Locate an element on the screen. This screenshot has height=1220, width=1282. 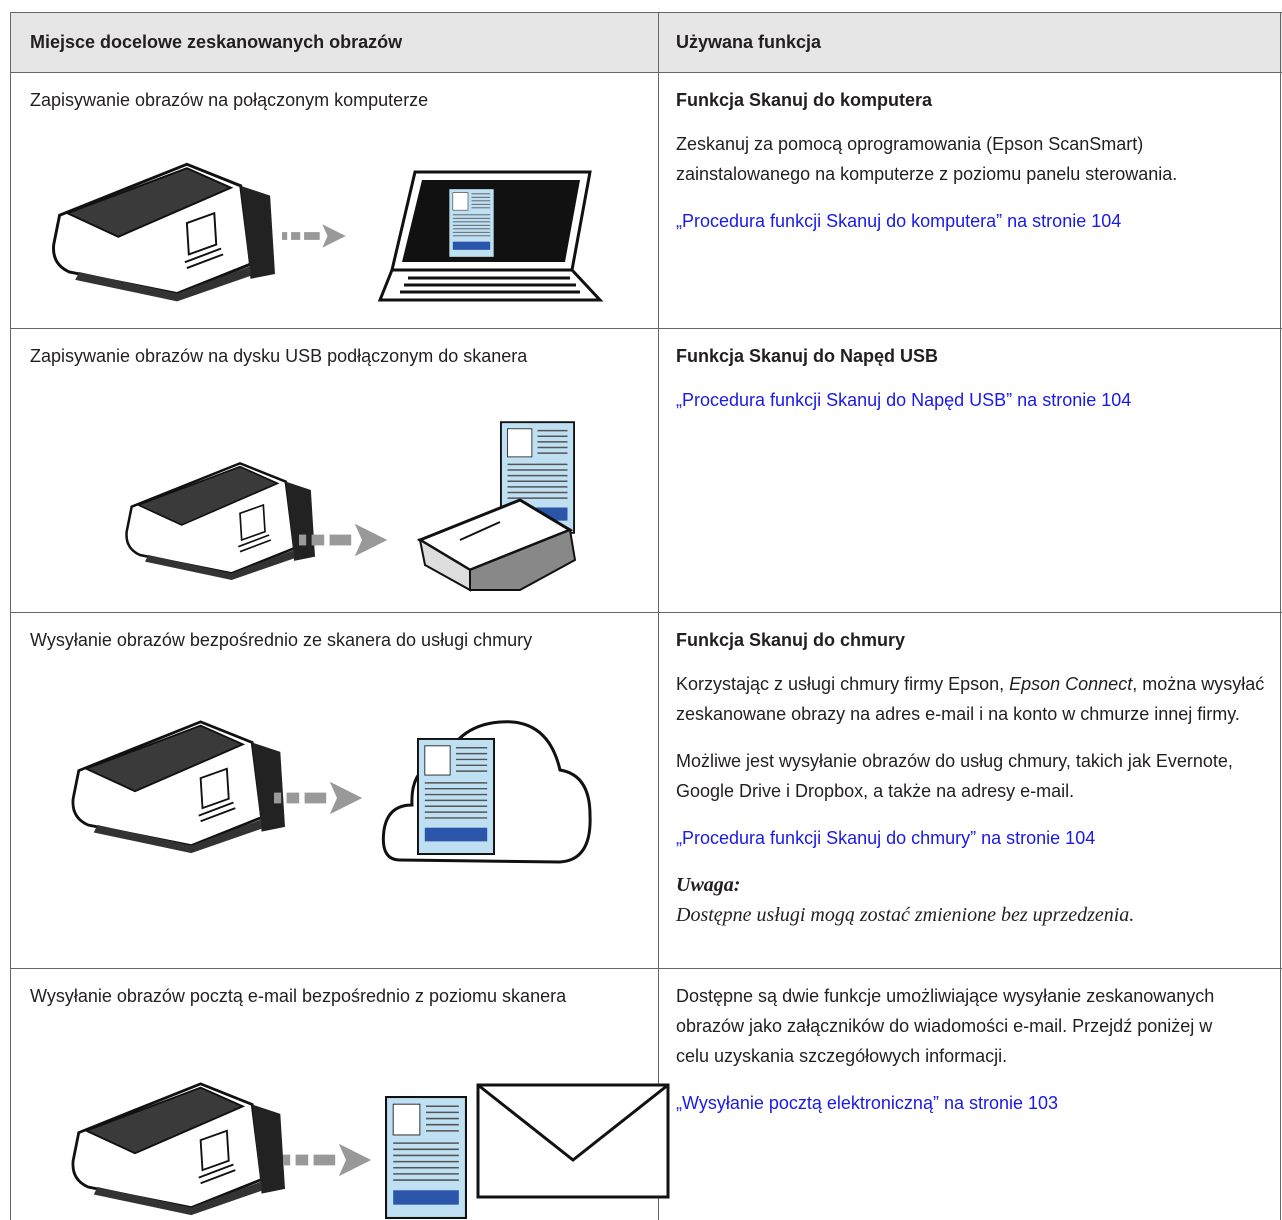
function-title: Funkcja Skanuj do chmury is located at coordinates (791, 640).